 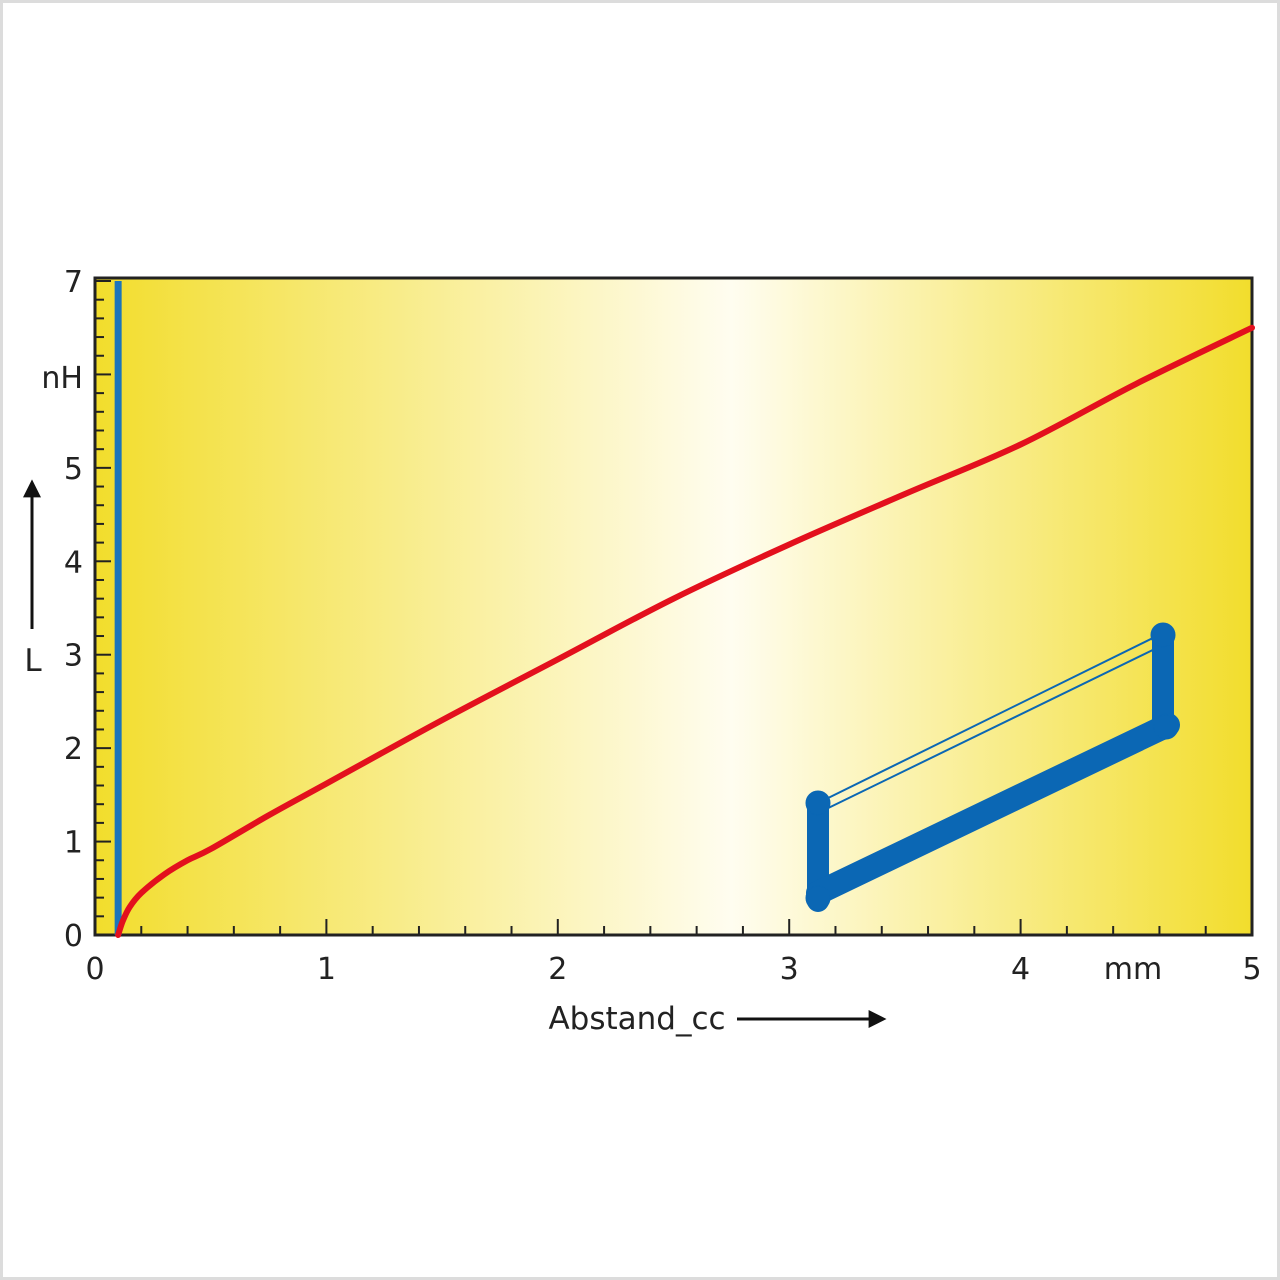 I want to click on y-tick-label: 5, so click(x=73, y=469).